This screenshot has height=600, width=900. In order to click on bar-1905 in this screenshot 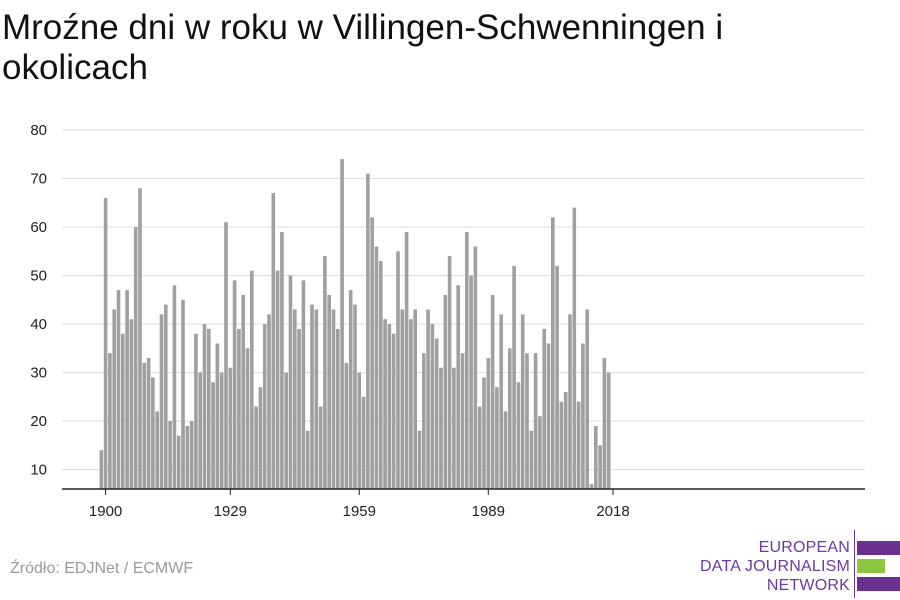, I will do `click(127, 389)`.